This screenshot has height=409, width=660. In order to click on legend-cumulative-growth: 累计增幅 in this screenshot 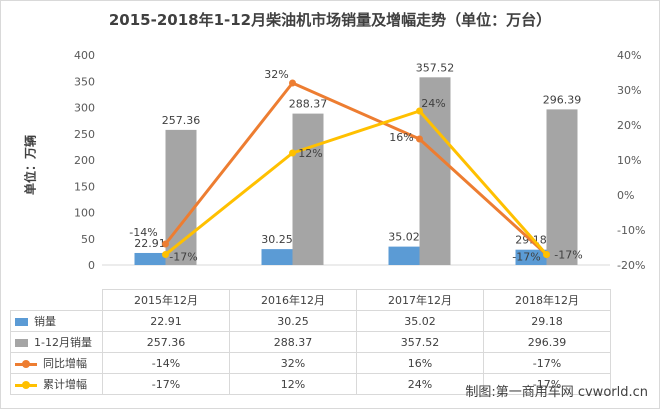, I will do `click(56, 384)`.